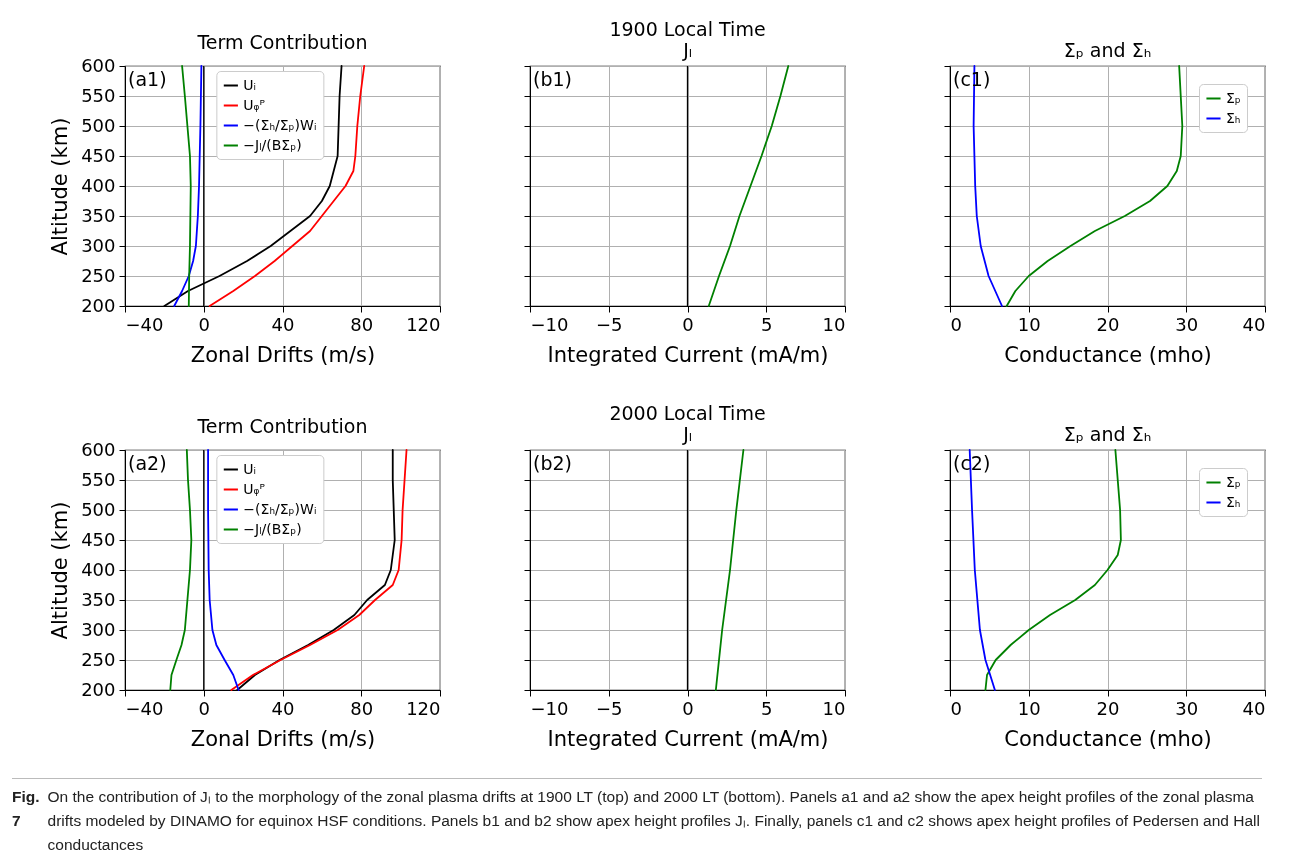  I want to click on annotation: (b2), so click(552, 463).